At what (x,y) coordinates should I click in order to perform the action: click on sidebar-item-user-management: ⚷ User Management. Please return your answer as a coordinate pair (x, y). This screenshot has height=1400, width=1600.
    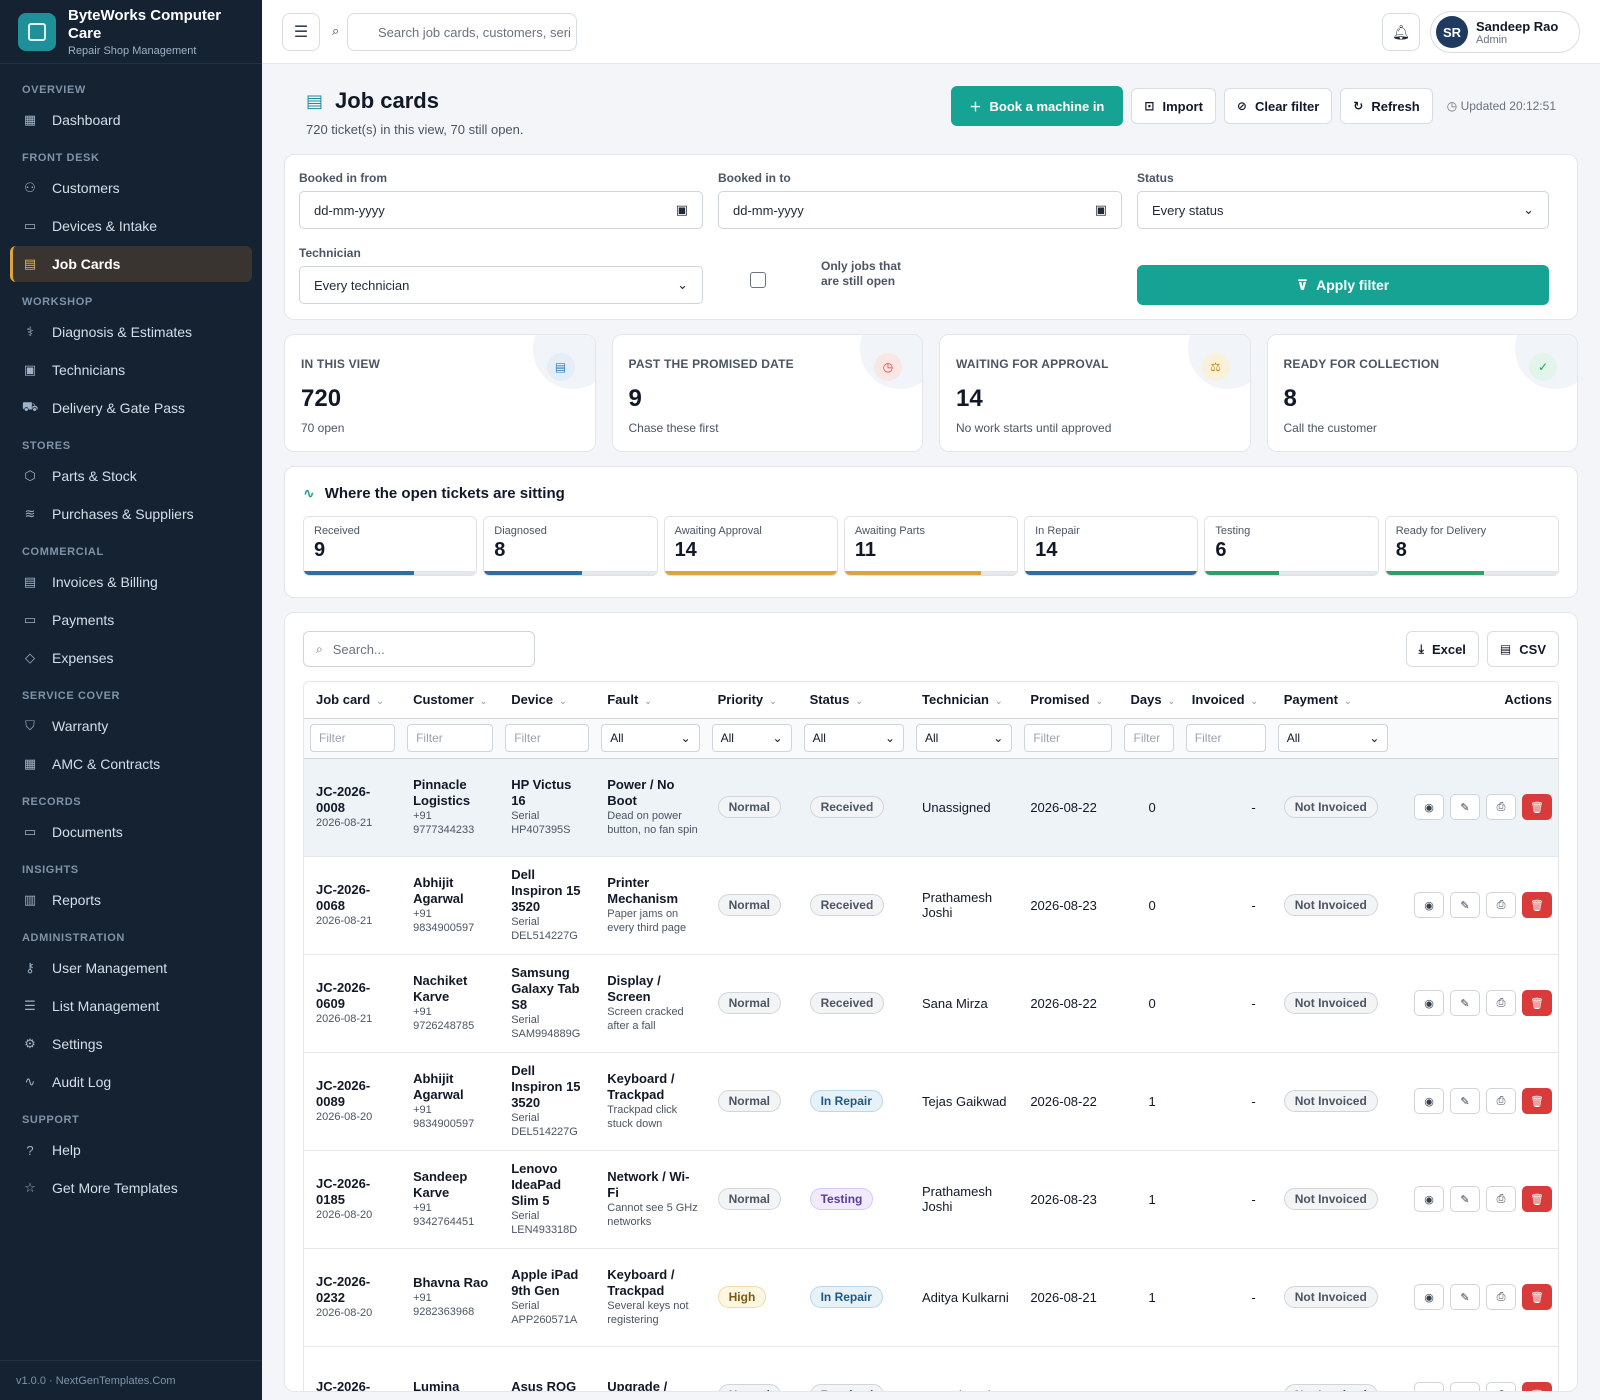
    Looking at the image, I should click on (131, 968).